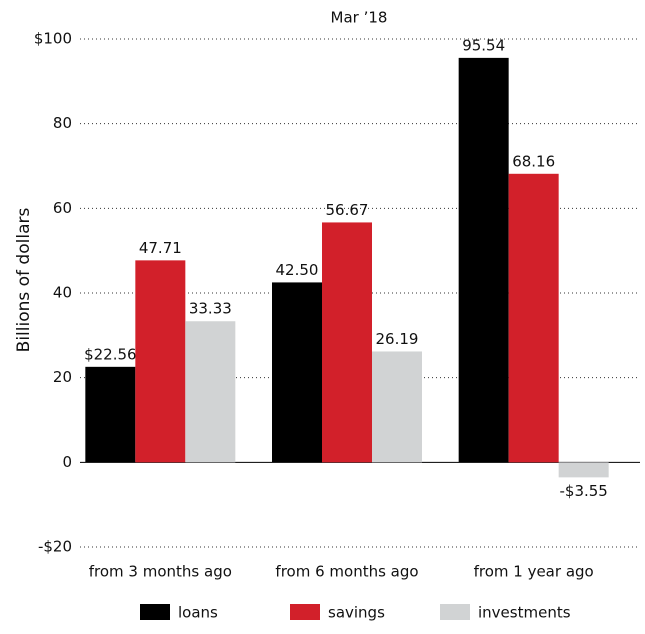 The image size is (645, 634). I want to click on data-label: 47.71, so click(160, 248).